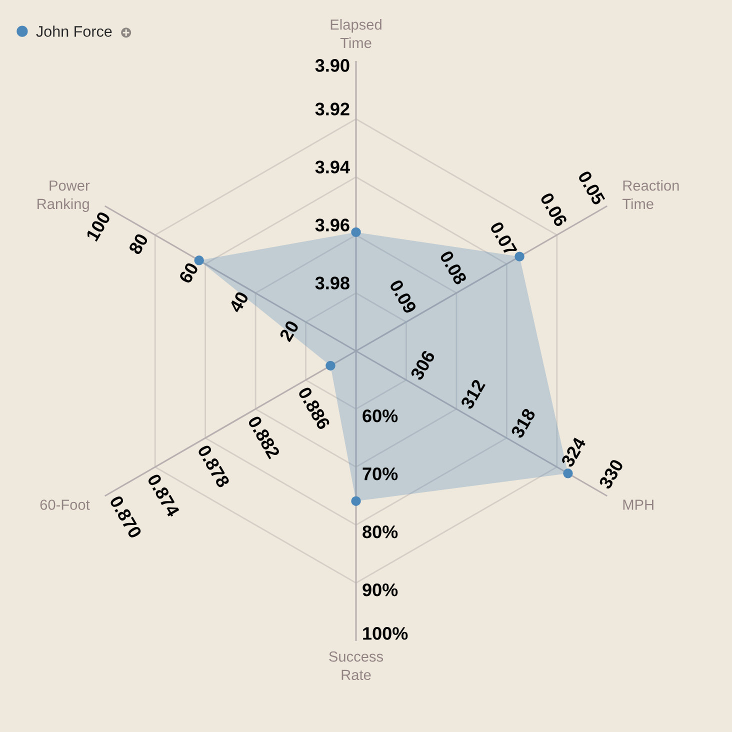  Describe the element at coordinates (332, 225) in the screenshot. I see `text: 3.96` at that location.